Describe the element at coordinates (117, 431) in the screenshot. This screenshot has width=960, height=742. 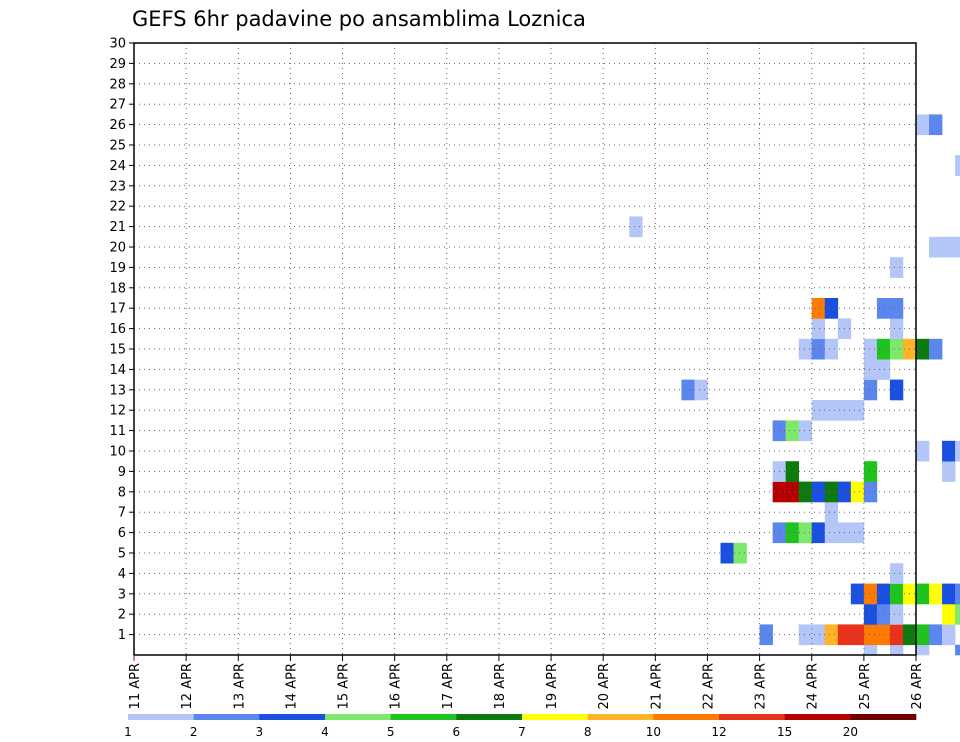
I see `y-tick-label: 11` at that location.